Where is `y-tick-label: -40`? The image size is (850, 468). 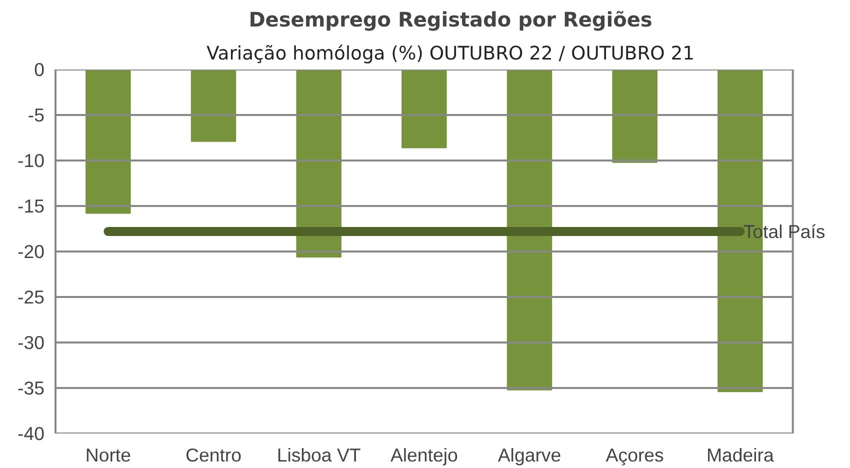
y-tick-label: -40 is located at coordinates (31, 433).